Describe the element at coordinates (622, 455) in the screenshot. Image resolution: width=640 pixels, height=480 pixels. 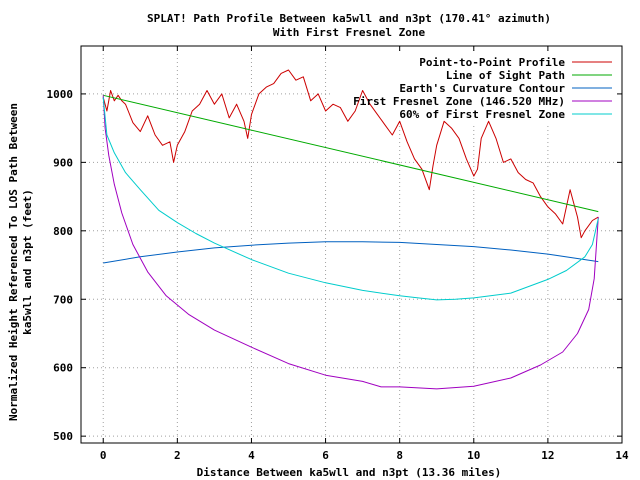
I see `x-tick-label: 14` at that location.